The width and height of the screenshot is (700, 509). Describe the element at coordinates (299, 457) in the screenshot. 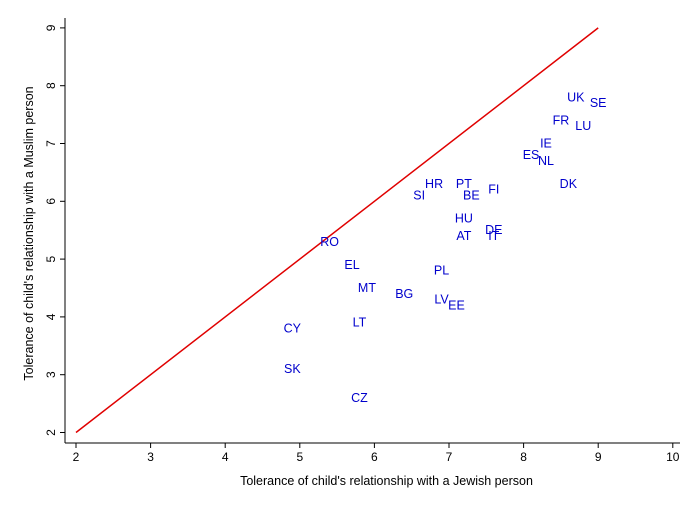

I see `x-tick-label: 5` at that location.